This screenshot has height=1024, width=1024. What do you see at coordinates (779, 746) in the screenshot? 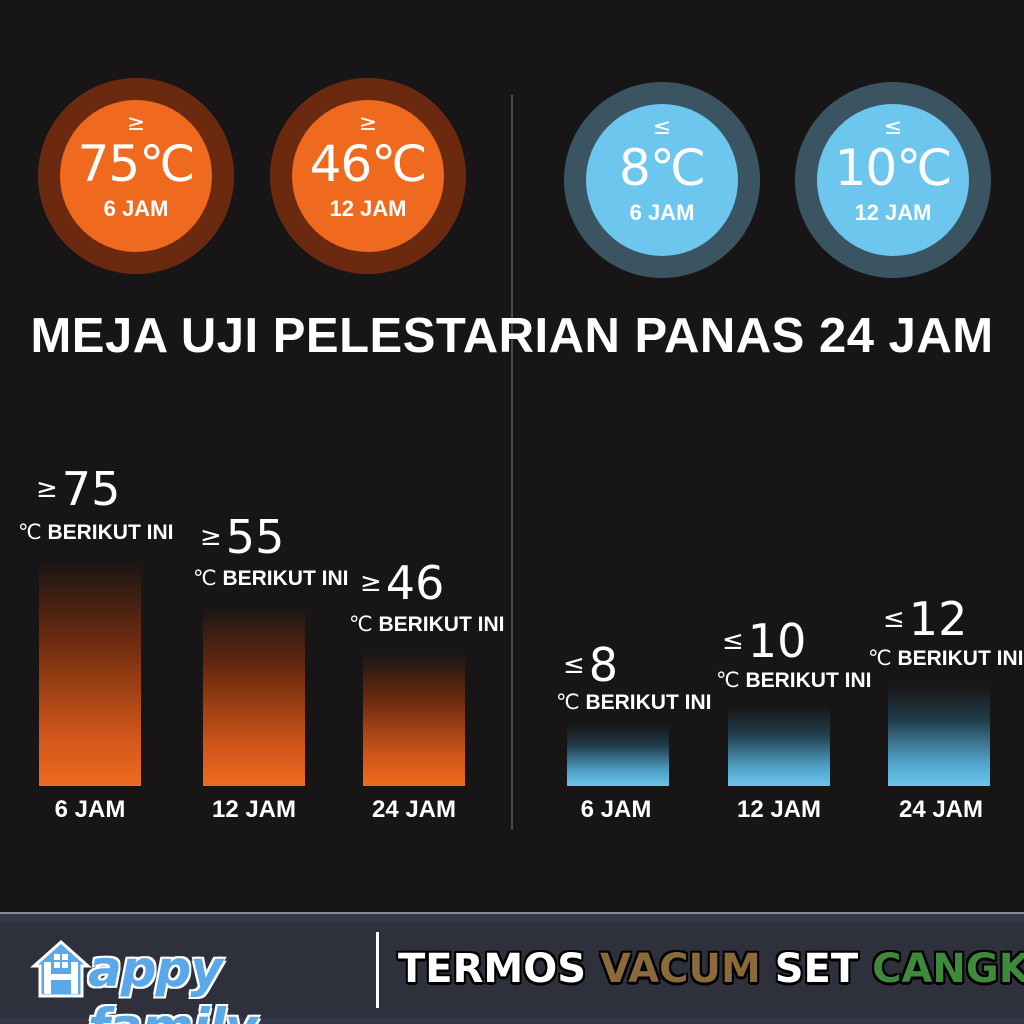
I see `cold-bar-12h` at bounding box center [779, 746].